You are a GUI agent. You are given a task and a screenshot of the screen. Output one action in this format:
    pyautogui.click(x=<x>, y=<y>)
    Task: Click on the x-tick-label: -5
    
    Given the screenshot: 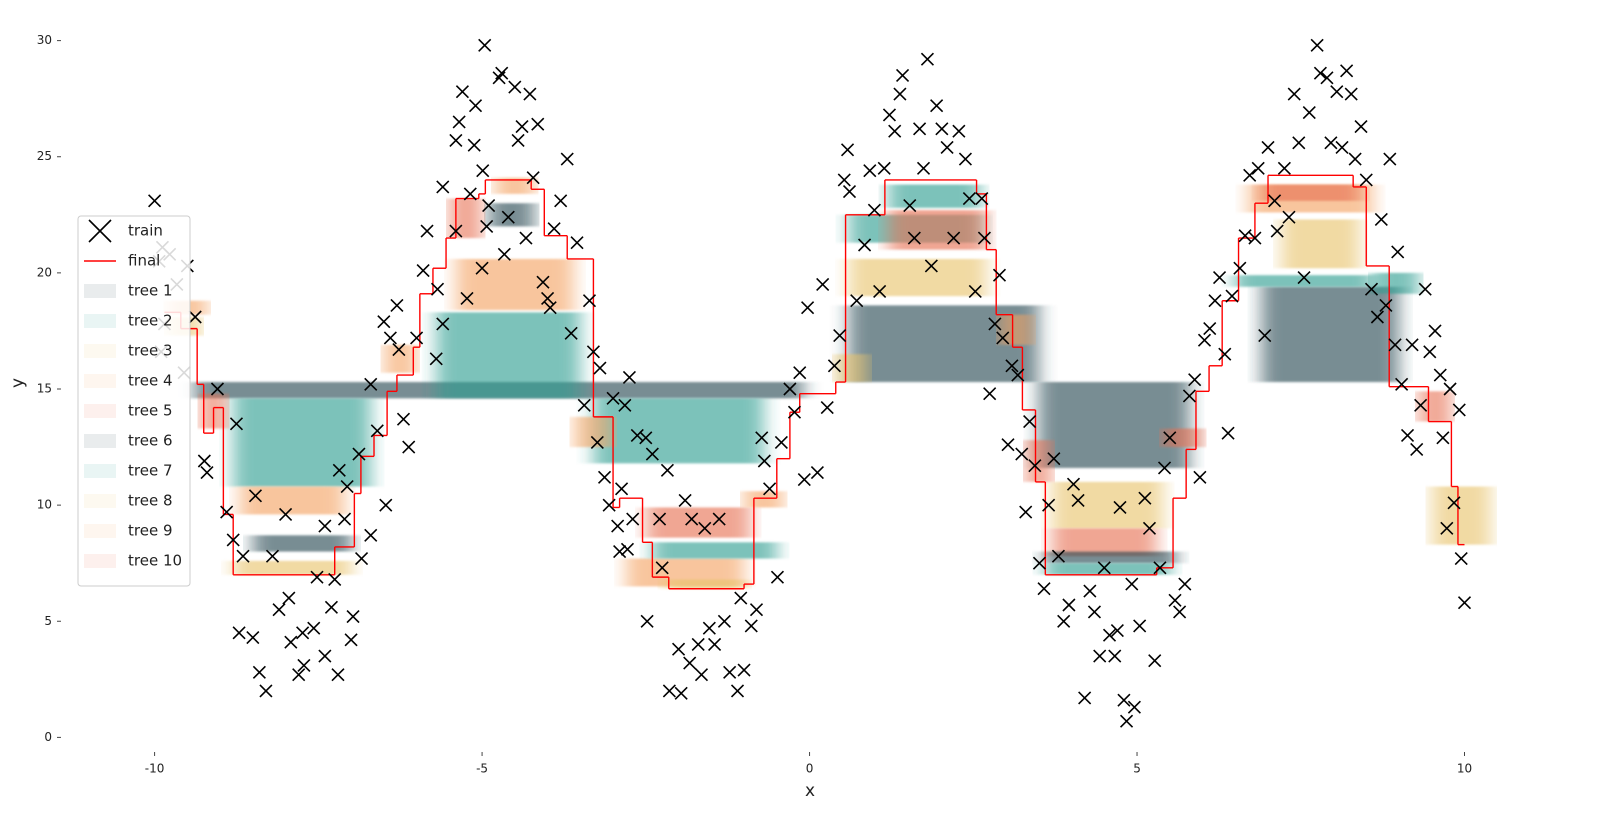 What is the action you would take?
    pyautogui.click(x=482, y=769)
    